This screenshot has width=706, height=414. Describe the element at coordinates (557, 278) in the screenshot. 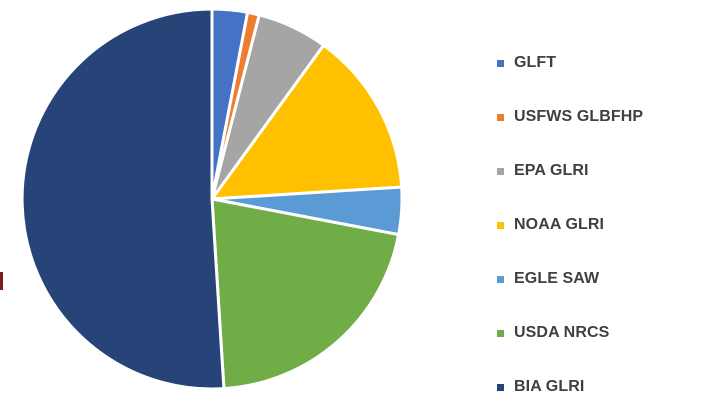

I see `legend-label-egle-saw: EGLE SAW` at that location.